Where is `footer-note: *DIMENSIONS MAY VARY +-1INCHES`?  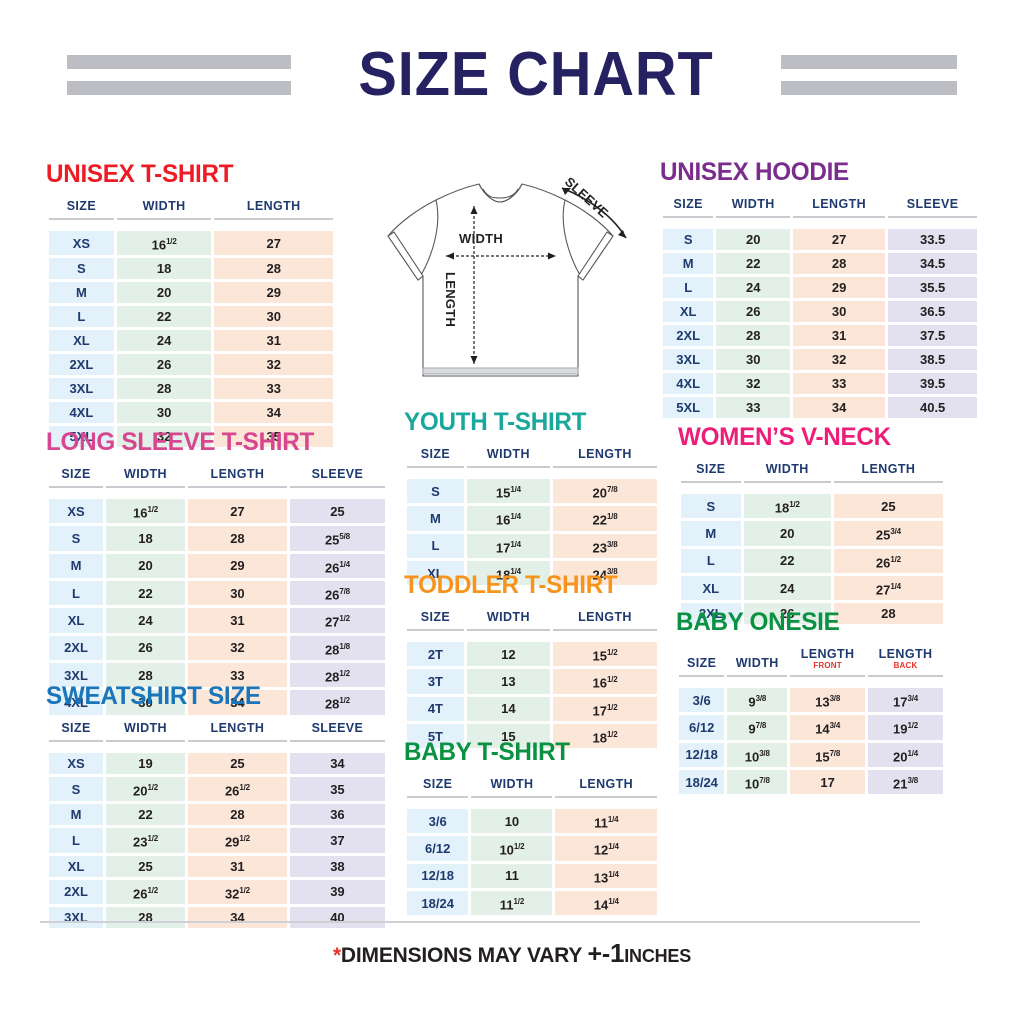 footer-note: *DIMENSIONS MAY VARY +-1INCHES is located at coordinates (512, 953).